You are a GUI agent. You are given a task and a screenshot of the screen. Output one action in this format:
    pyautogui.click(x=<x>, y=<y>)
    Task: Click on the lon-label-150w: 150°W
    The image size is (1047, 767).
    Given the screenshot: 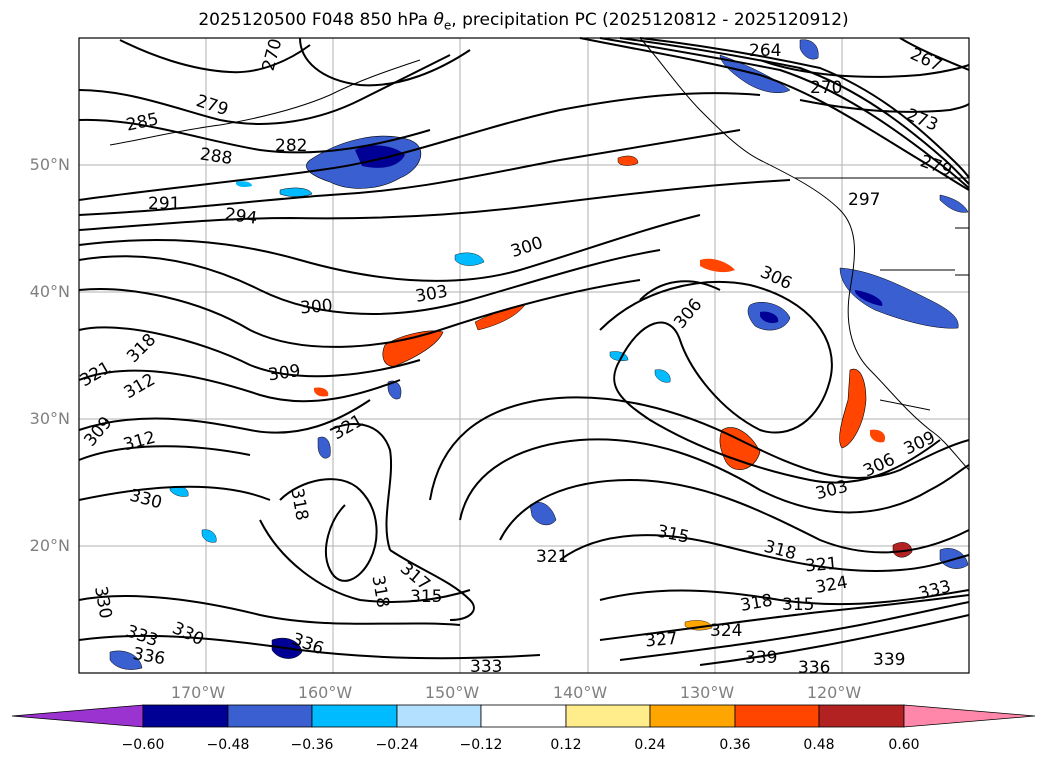 What is the action you would take?
    pyautogui.click(x=452, y=692)
    